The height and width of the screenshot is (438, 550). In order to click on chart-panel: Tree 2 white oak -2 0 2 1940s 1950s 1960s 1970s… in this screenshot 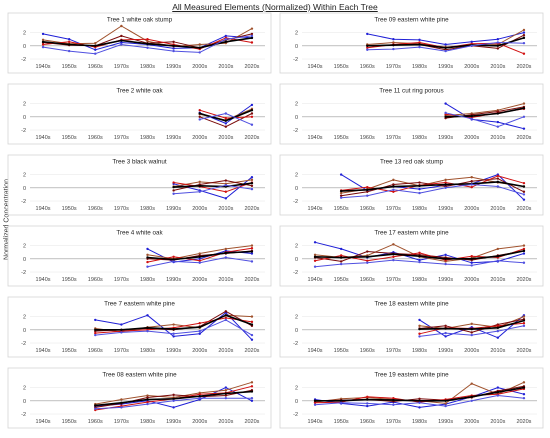, I will do `click(139, 114)`.